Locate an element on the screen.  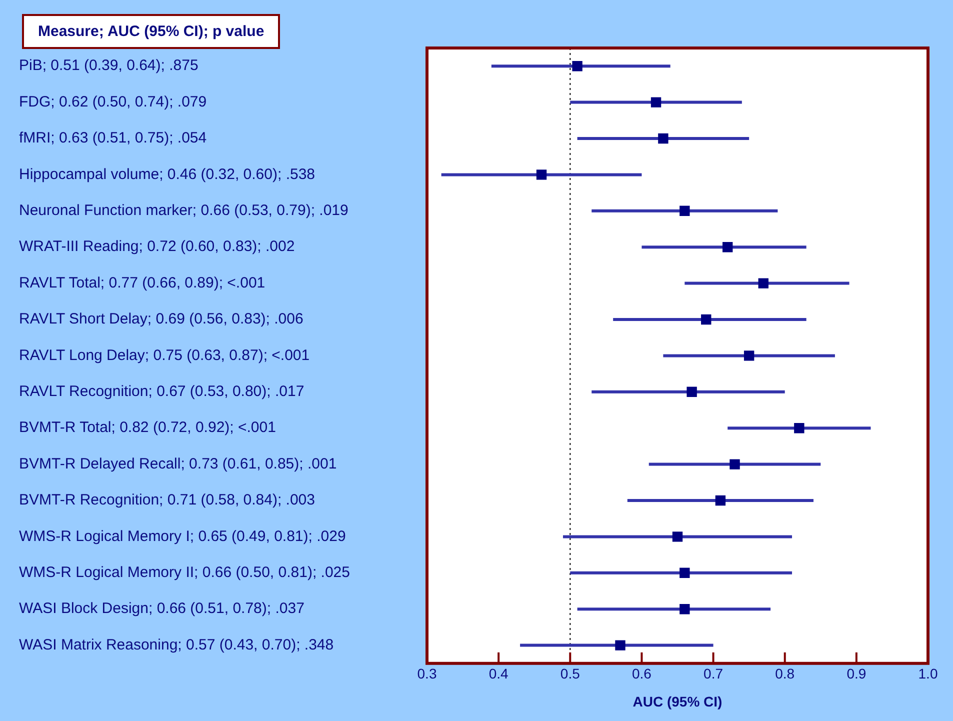
y-tick-label: WRAT-III Reading; 0.72 (0.60, 0.83); .002 is located at coordinates (157, 247).